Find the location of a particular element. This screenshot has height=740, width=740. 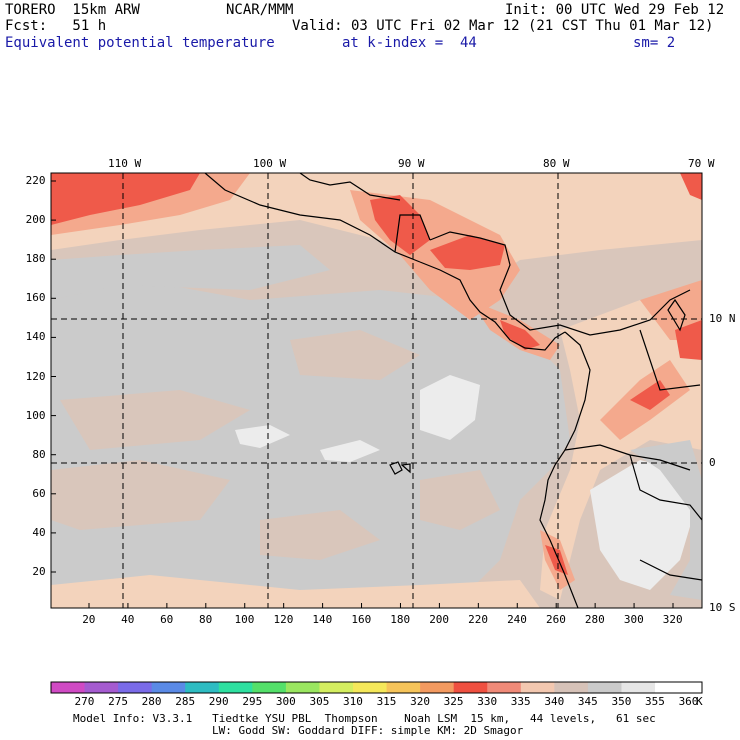

colorbar-value-label: 330 is located at coordinates (487, 701).